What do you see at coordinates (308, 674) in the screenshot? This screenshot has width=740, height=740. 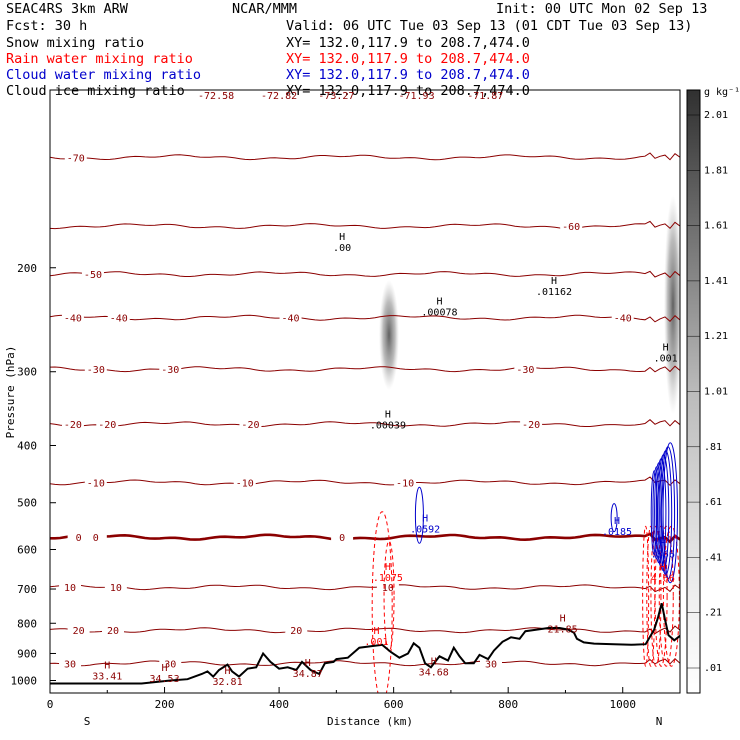 I see `extremum-value: 34.87` at bounding box center [308, 674].